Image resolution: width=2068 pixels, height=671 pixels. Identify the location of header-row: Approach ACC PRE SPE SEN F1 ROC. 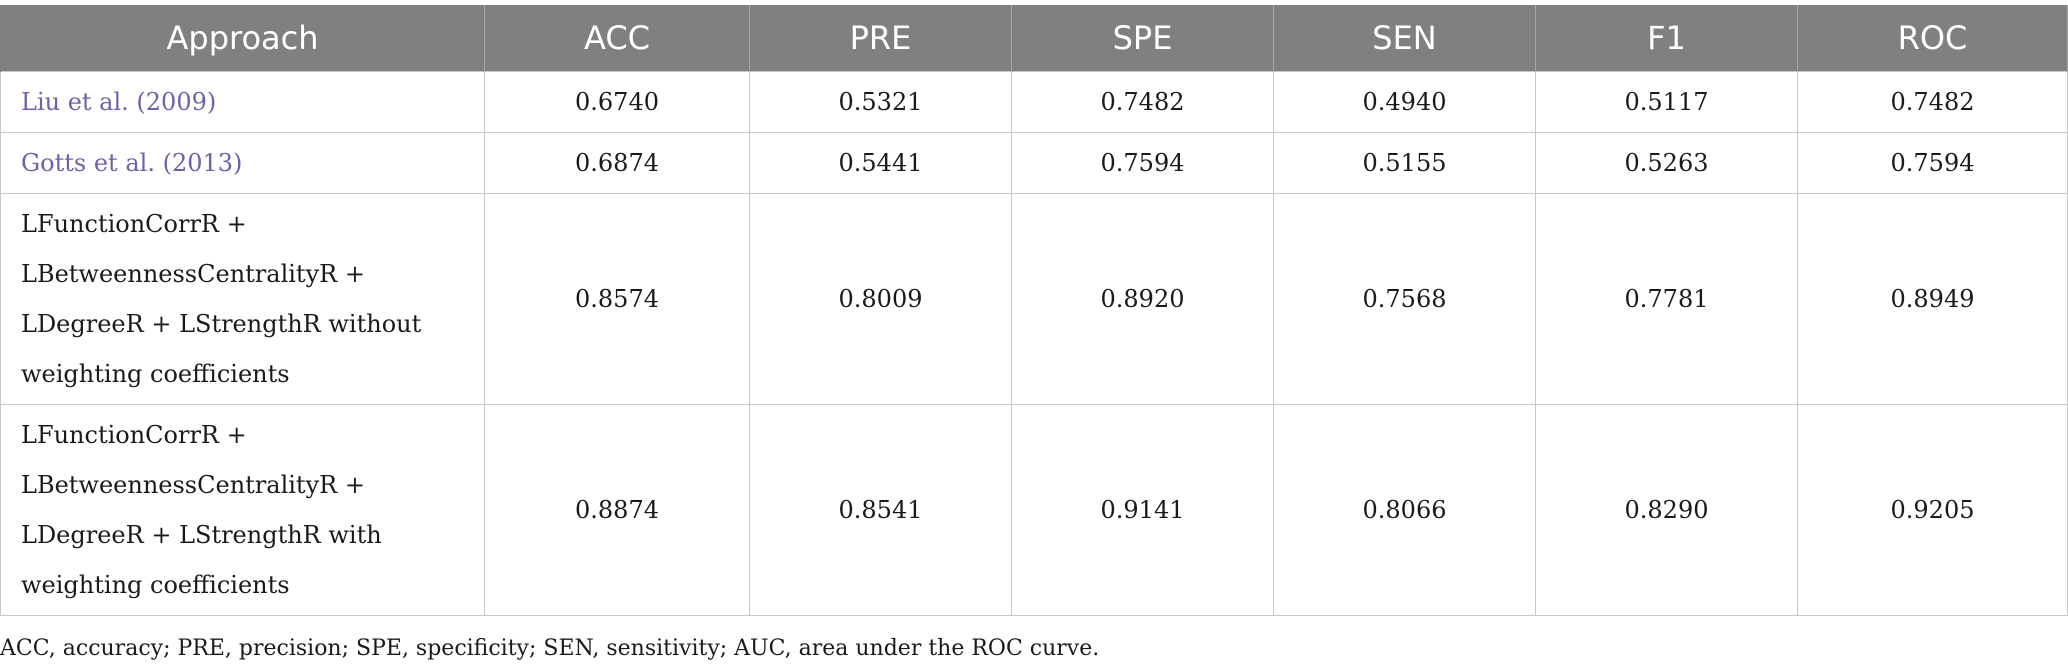
(1034, 38).